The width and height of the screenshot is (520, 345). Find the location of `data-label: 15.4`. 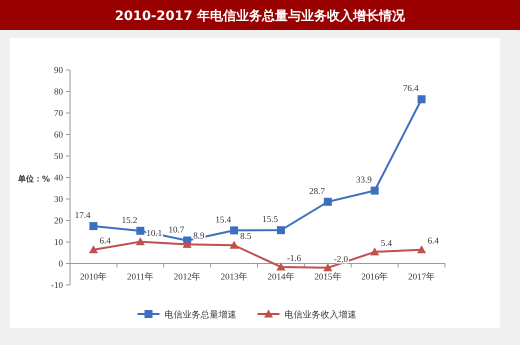

data-label: 15.4 is located at coordinates (223, 219).